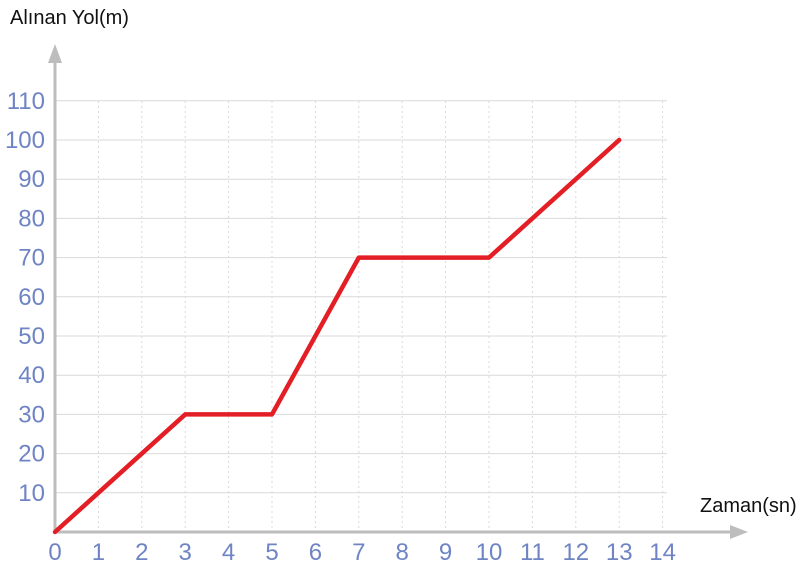 The height and width of the screenshot is (570, 800). Describe the element at coordinates (55, 53) in the screenshot. I see `y-axis-arrow-icon` at that location.